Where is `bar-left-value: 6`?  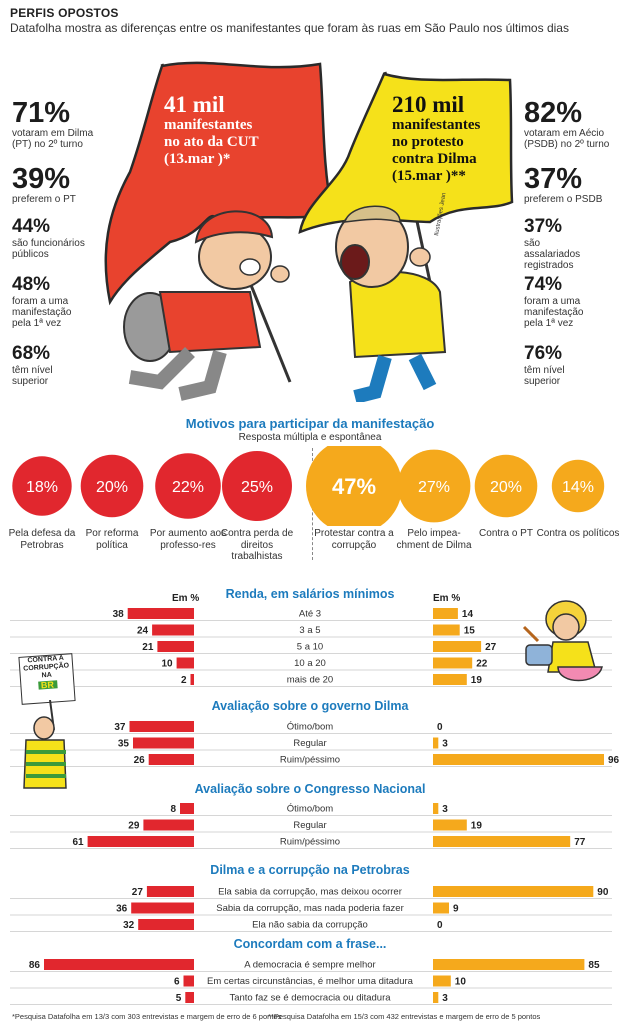 bar-left-value: 6 is located at coordinates (177, 982).